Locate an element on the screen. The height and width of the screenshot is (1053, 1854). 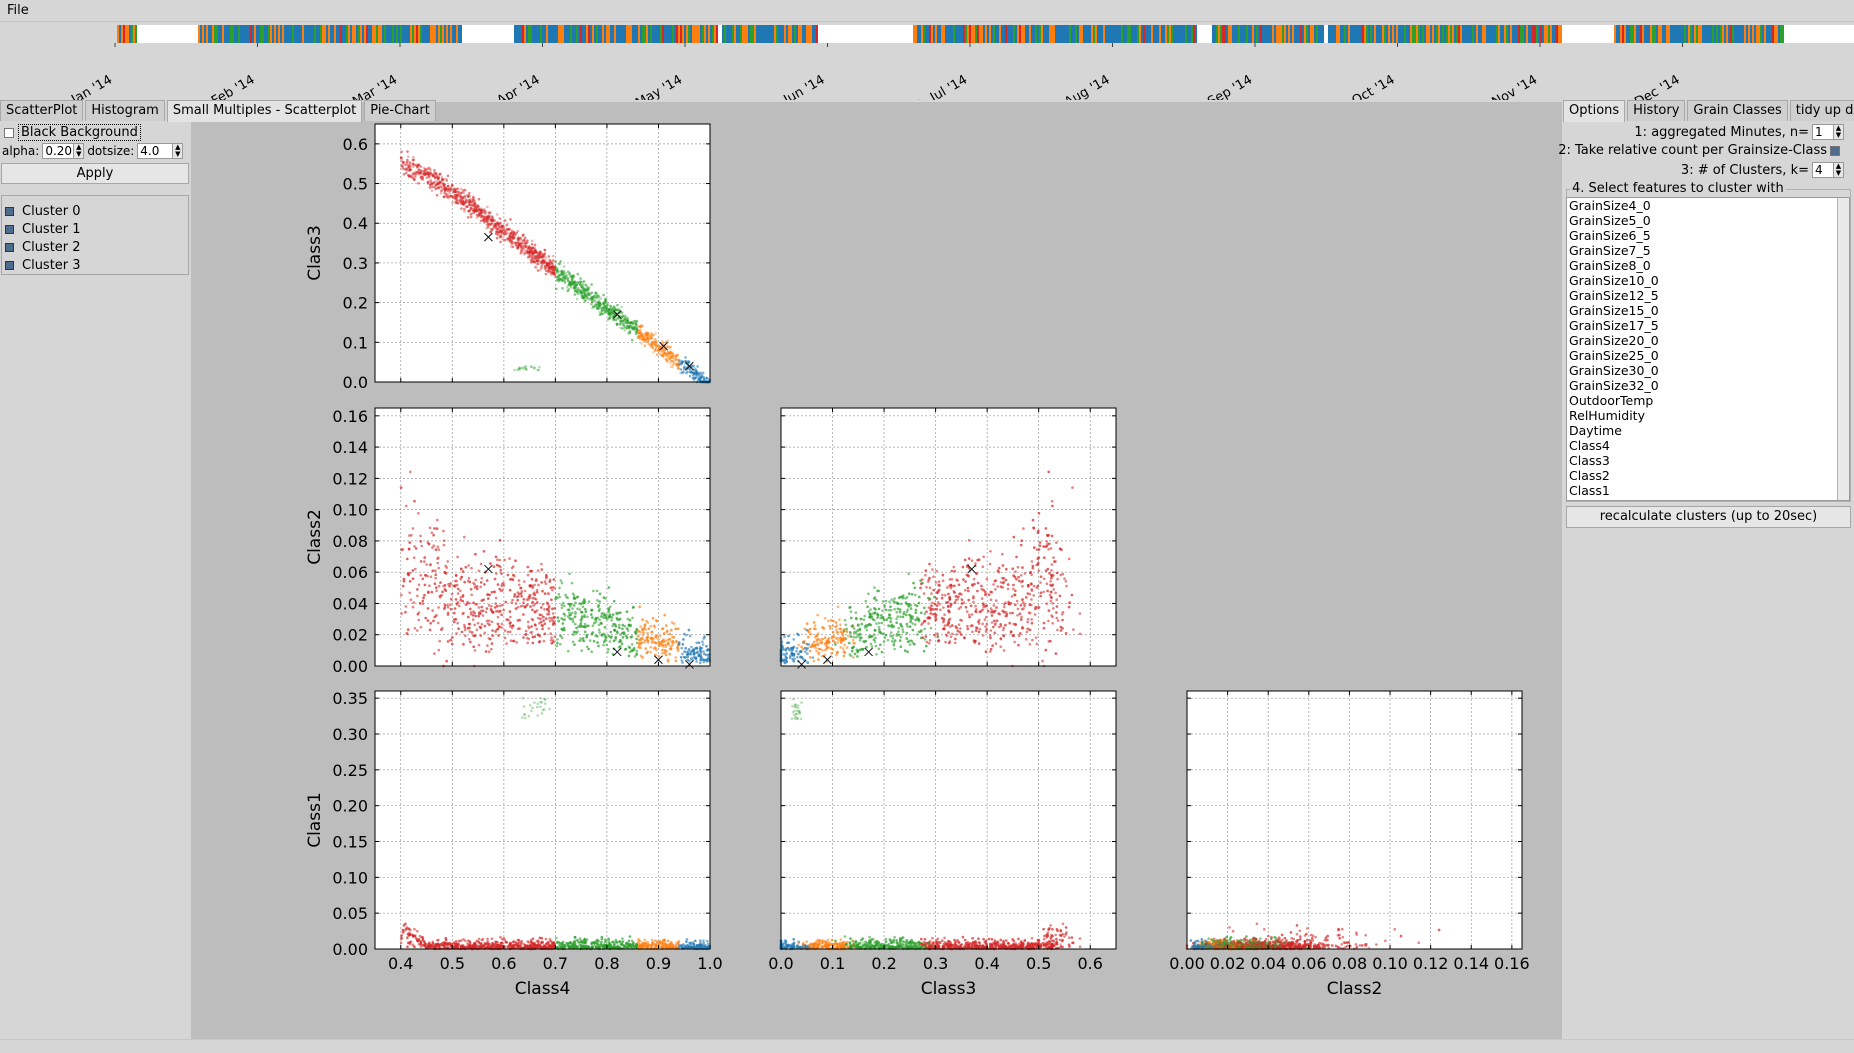
recalculate-clusters-button: recalculate clusters (up to 20sec) is located at coordinates (1708, 517).